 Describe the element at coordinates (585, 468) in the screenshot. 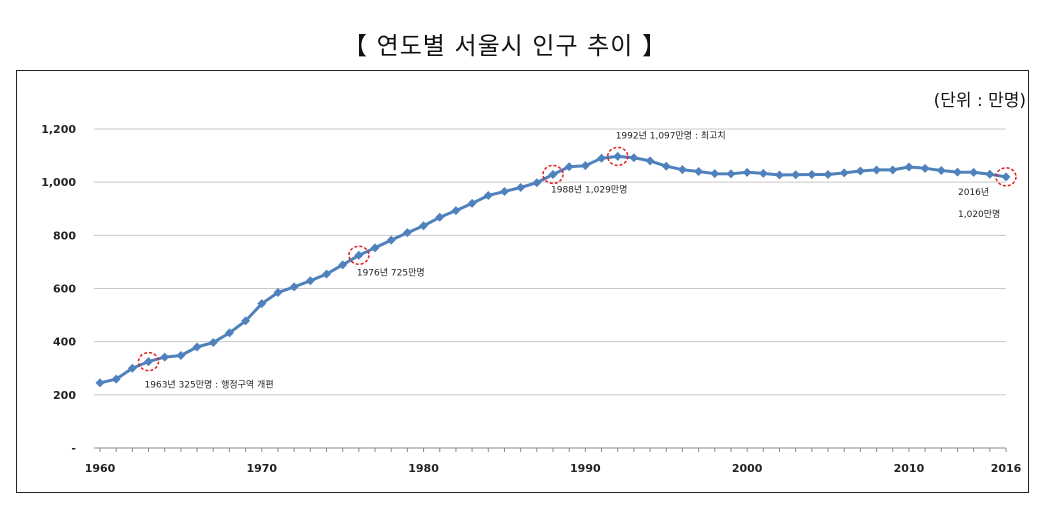

I see `x-tick-label: 1990` at that location.